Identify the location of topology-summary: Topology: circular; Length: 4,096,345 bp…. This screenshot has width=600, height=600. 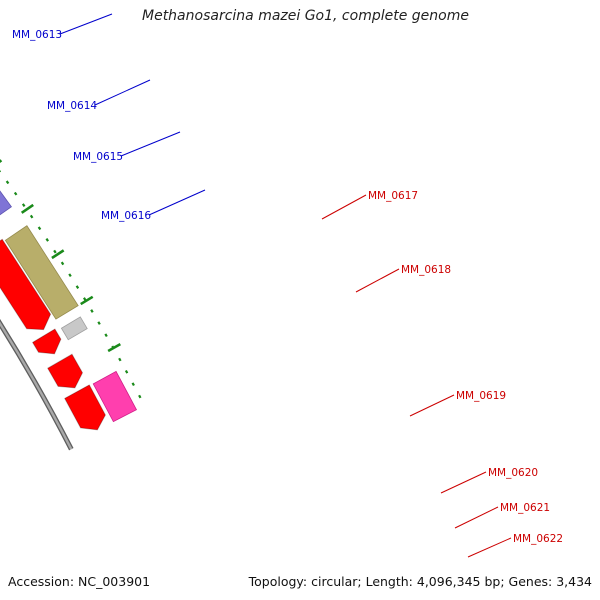
(420, 581).